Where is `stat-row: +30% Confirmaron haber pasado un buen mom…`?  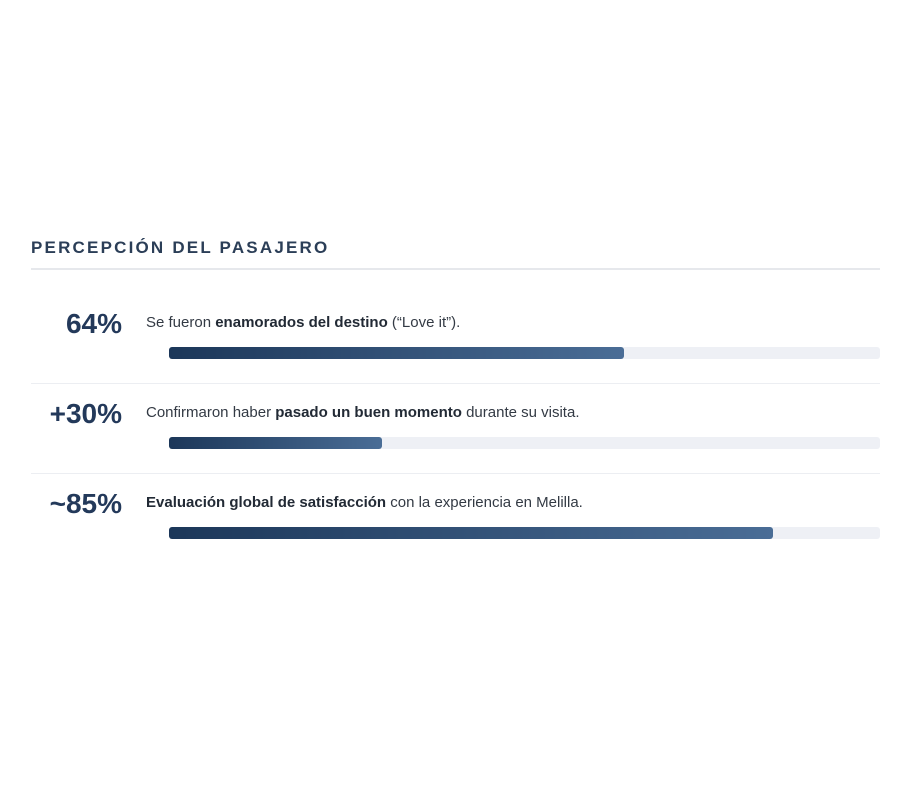
stat-row: +30% Confirmaron haber pasado un buen mom… is located at coordinates (455, 429).